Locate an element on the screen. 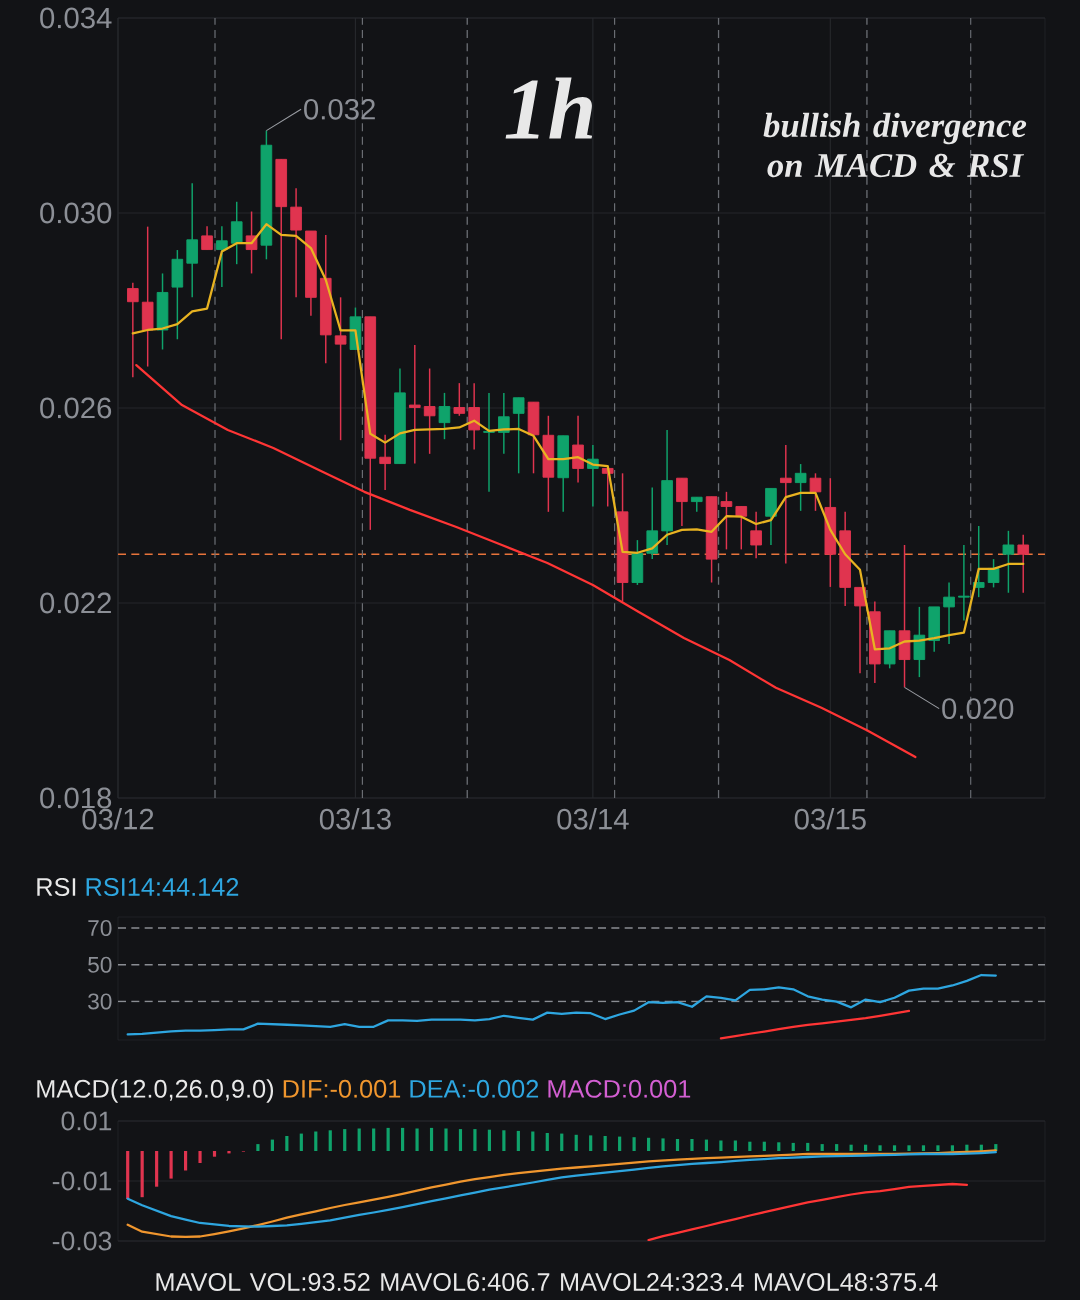 This screenshot has width=1080, height=1300. y-tick-label: 30 is located at coordinates (100, 1001).